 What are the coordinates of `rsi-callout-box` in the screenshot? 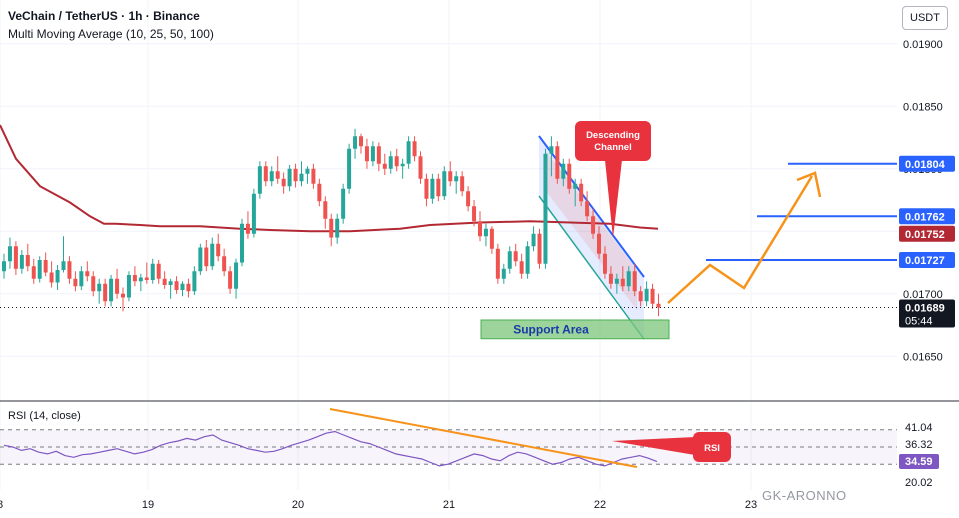 It's located at (712, 447).